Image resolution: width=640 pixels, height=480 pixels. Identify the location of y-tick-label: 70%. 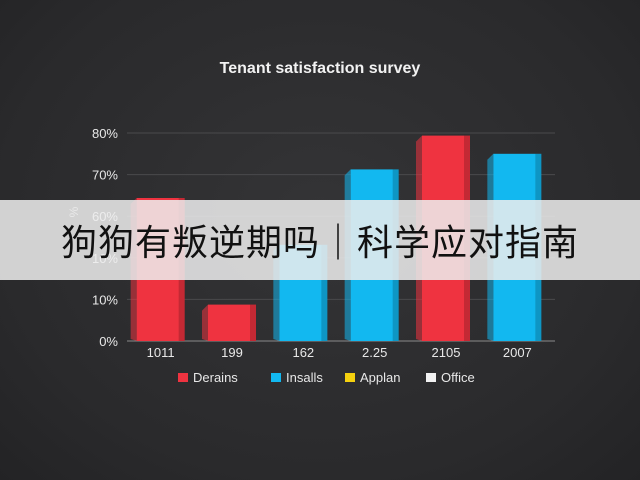
(105, 175).